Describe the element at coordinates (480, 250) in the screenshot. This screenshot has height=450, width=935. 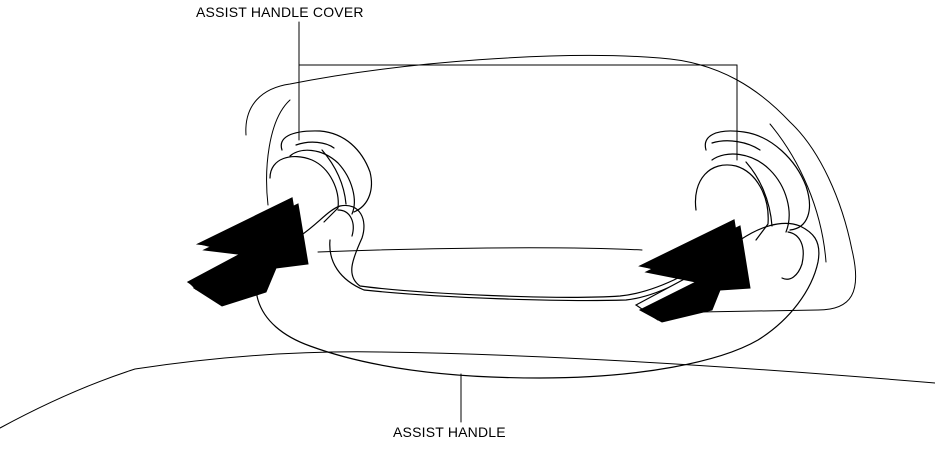
I see `trim-panel-bottom-line` at that location.